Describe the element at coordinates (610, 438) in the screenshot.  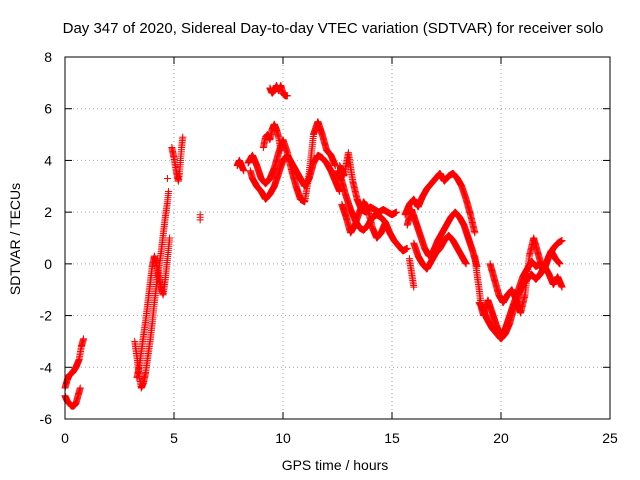
I see `x-tick-label: 25` at that location.